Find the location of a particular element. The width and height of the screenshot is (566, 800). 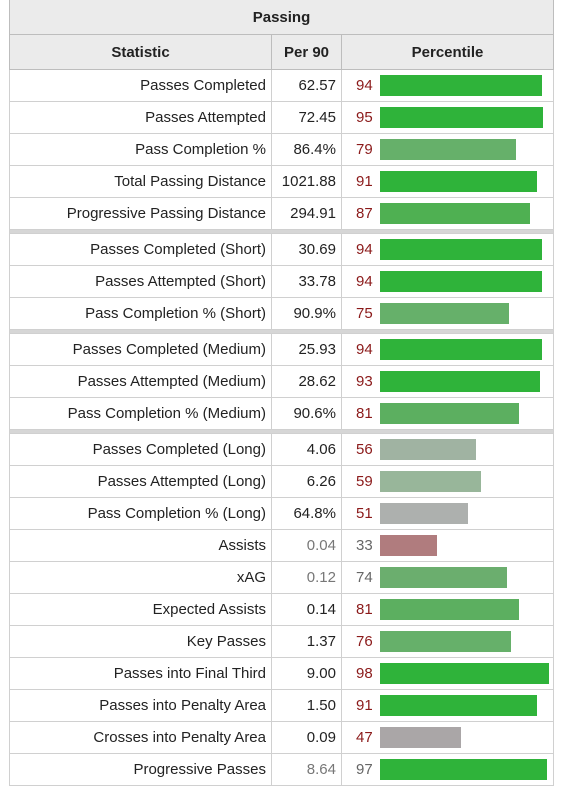

percentile-value: 56 is located at coordinates (364, 449).